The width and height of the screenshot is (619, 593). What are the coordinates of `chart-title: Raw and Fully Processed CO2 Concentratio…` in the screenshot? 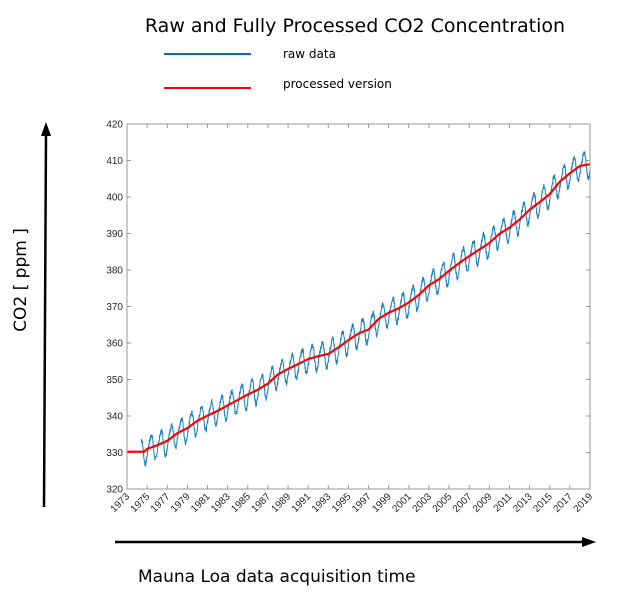 It's located at (355, 26).